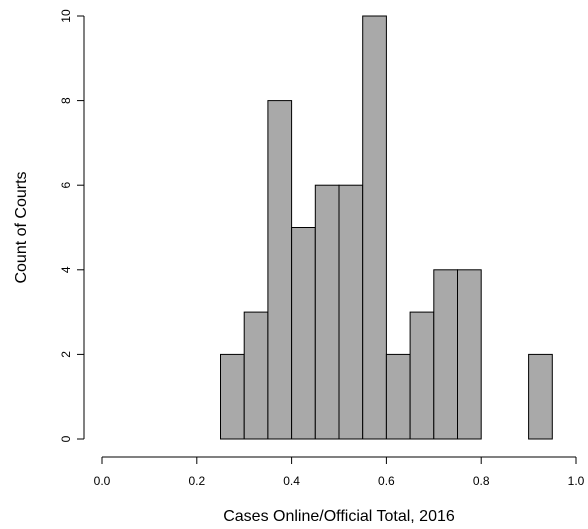 The height and width of the screenshot is (529, 588). What do you see at coordinates (66, 185) in the screenshot?
I see `y-tick-label-3: 6` at bounding box center [66, 185].